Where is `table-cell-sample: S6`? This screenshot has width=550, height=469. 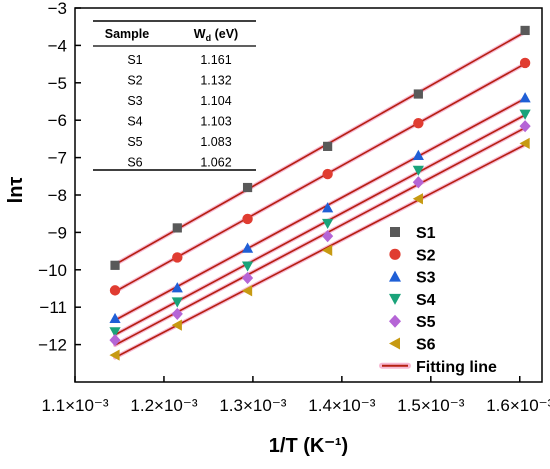 table-cell-sample: S6 is located at coordinates (134, 163).